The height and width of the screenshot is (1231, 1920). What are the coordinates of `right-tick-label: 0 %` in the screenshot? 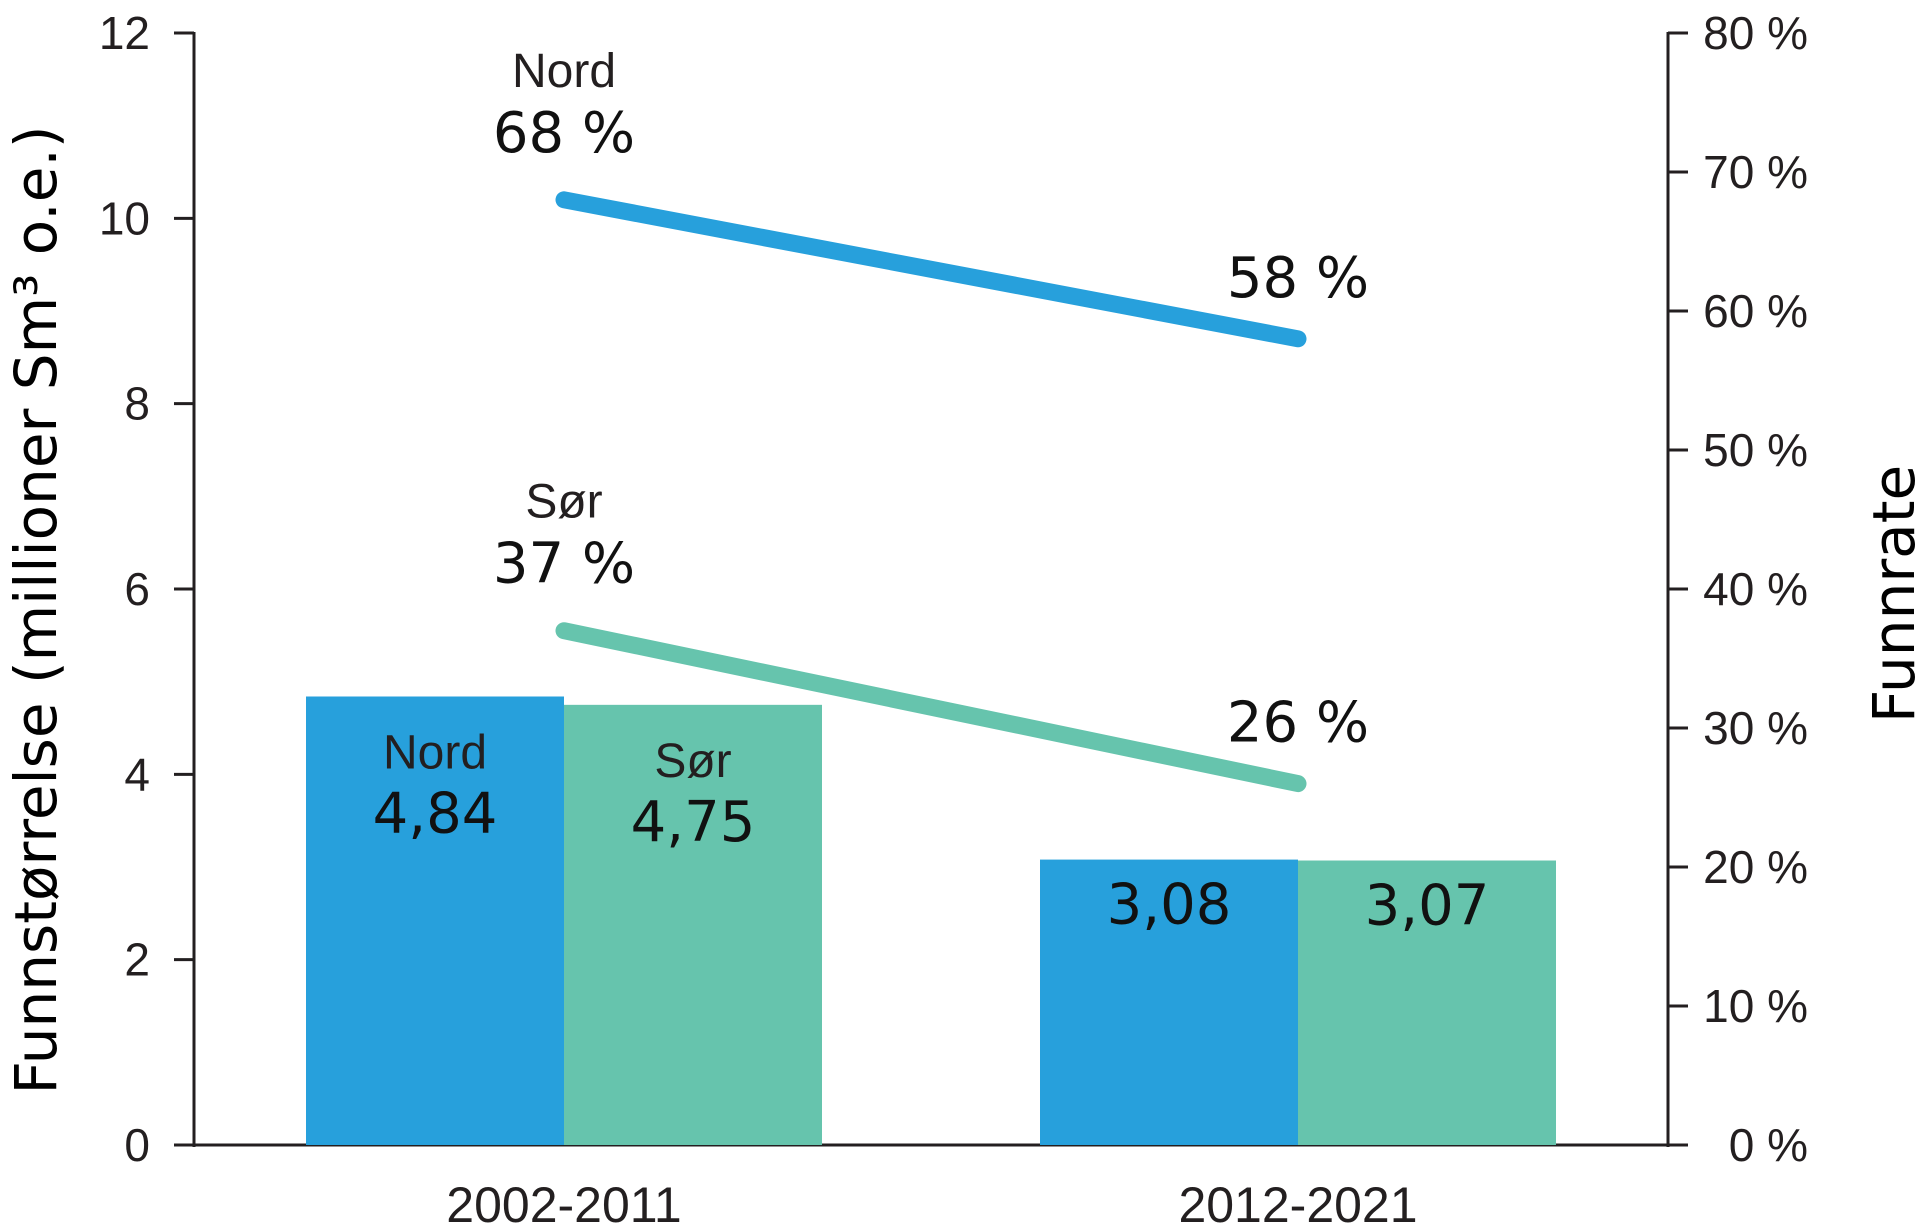 It's located at (1768, 1145).